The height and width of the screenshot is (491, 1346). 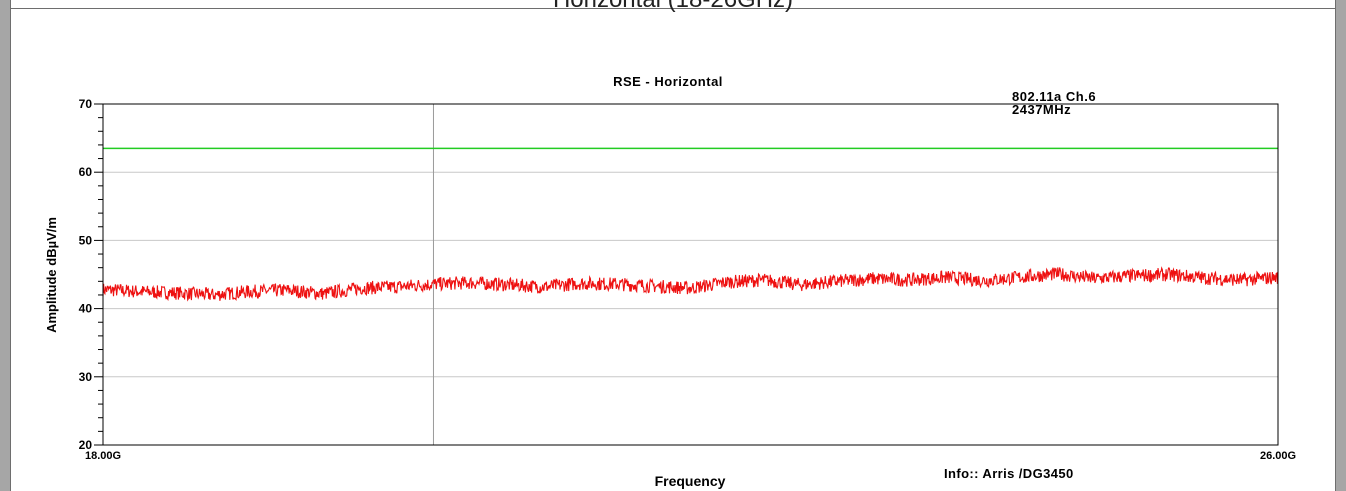 I want to click on x-tick-label-start: 18.00G, so click(x=103, y=456).